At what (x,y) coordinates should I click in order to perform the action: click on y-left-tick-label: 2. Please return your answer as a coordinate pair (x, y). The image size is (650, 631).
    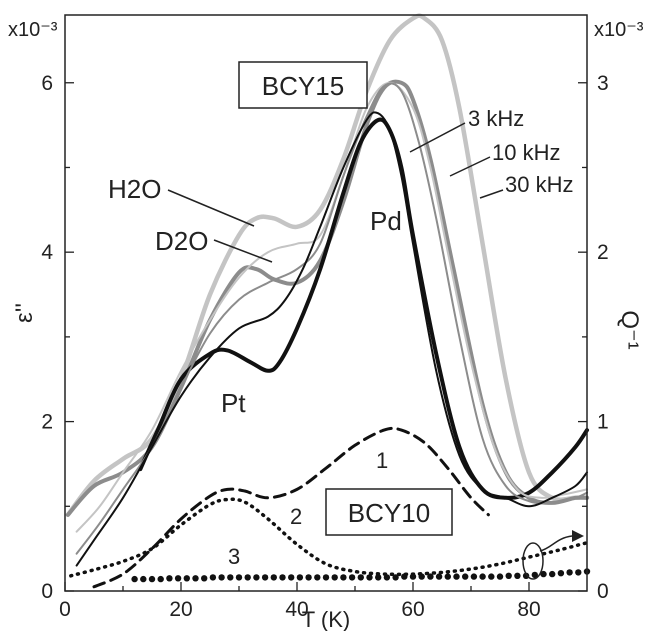
    Looking at the image, I should click on (47, 422).